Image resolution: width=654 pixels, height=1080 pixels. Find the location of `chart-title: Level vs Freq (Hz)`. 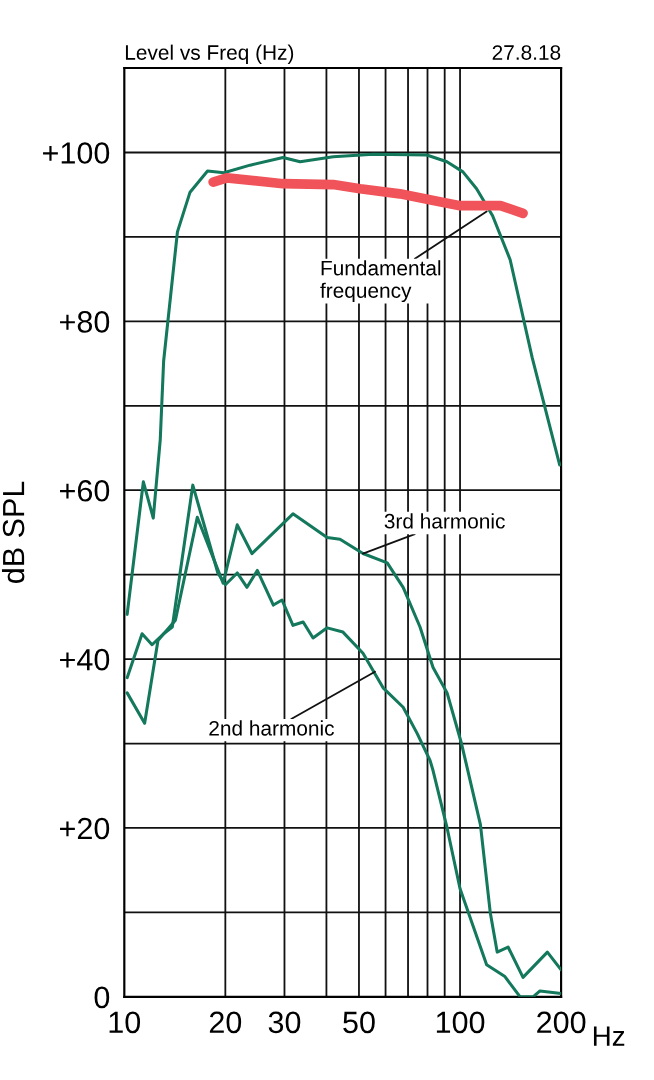

chart-title: Level vs Freq (Hz) is located at coordinates (209, 54).